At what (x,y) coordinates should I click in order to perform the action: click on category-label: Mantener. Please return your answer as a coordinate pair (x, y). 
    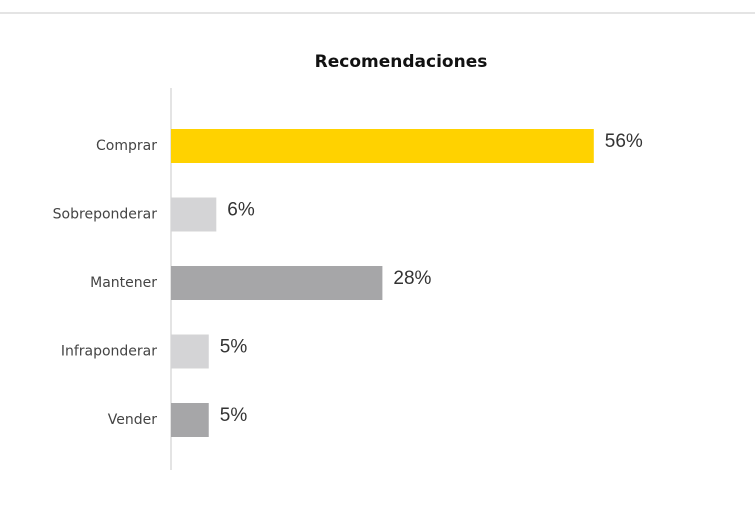
    Looking at the image, I should click on (123, 283).